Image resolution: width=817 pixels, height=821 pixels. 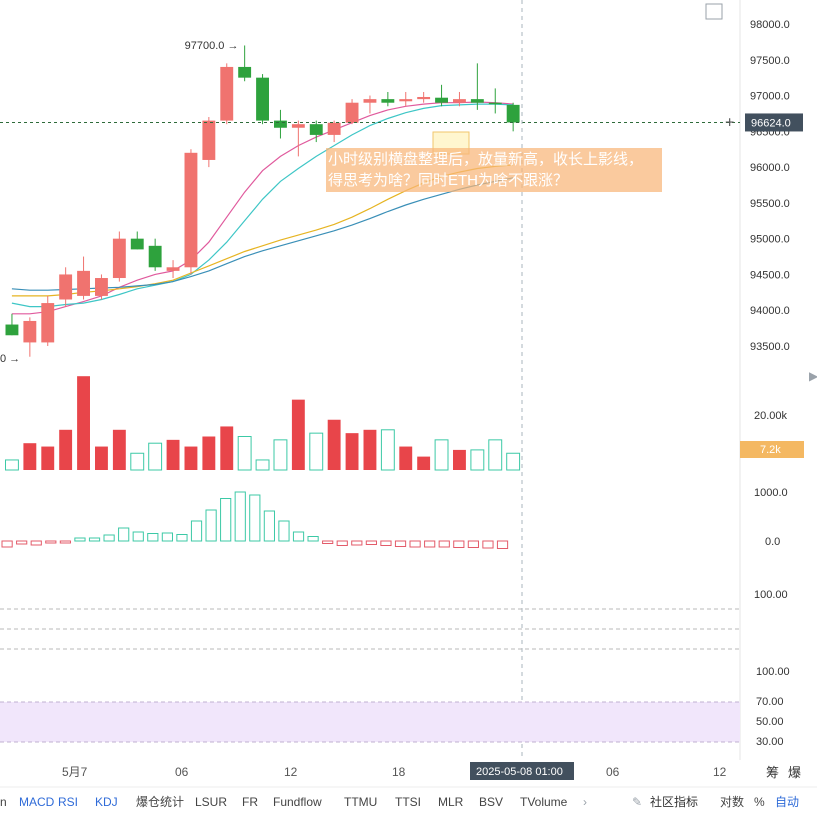 I want to click on indicator-tab-lsur: LSUR, so click(x=211, y=802).